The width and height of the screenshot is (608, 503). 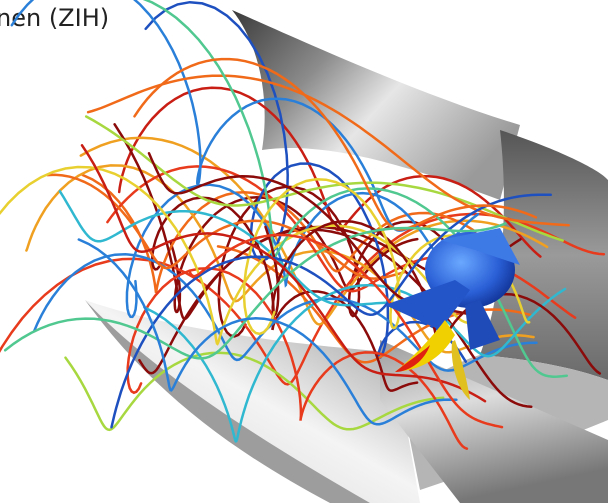 I want to click on propeller, so click(x=452, y=314).